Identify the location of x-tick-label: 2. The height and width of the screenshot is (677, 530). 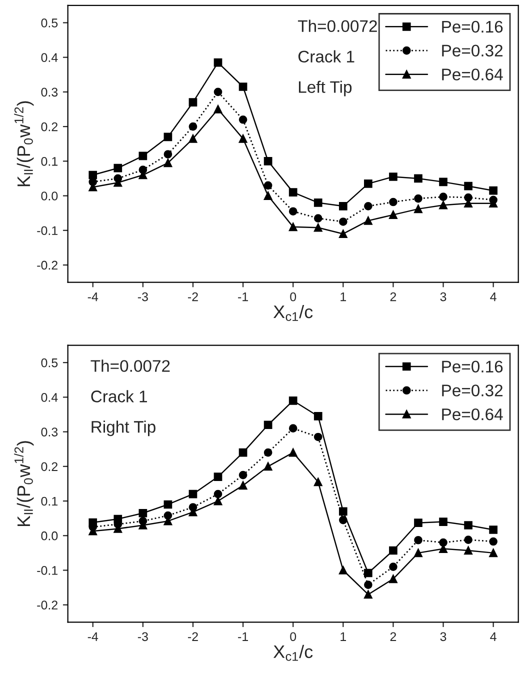
(393, 297).